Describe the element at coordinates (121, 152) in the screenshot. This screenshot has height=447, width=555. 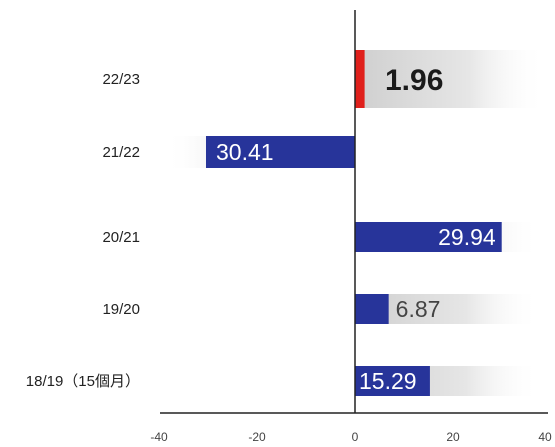
I see `category-label: 21/22` at that location.